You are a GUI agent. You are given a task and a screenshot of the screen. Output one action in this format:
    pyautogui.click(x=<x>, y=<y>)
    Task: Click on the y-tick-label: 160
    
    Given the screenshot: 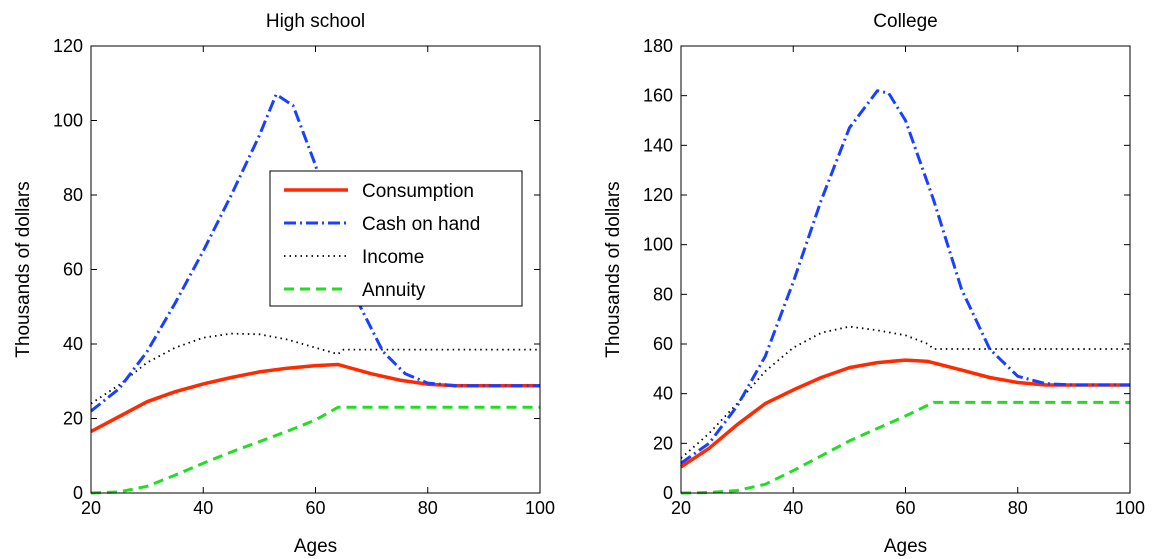 What is the action you would take?
    pyautogui.click(x=658, y=96)
    